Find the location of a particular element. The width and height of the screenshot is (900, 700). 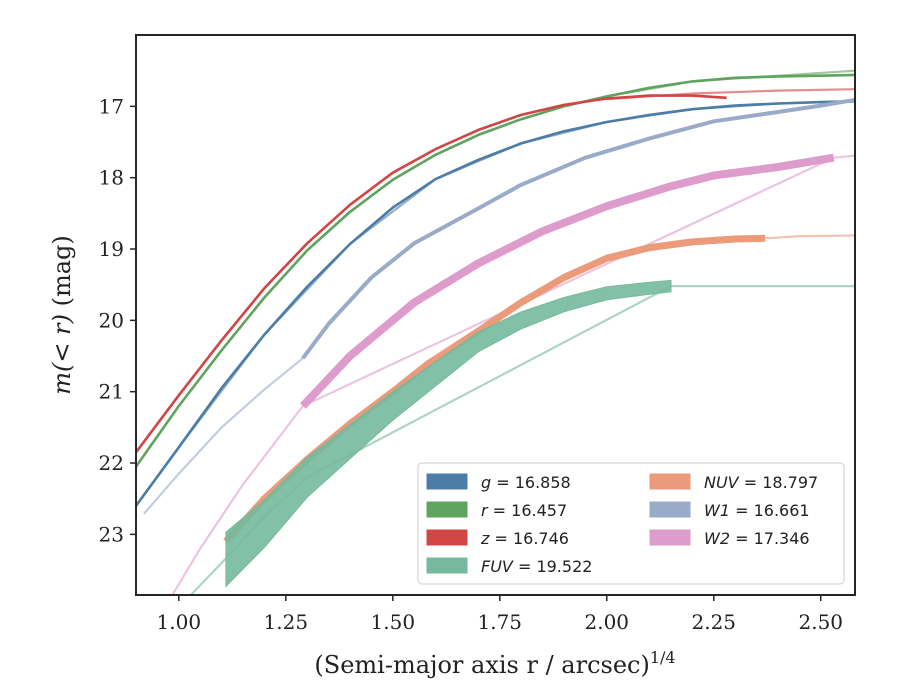

legend-entry-w1: W1 = 16.661 is located at coordinates (729, 510).